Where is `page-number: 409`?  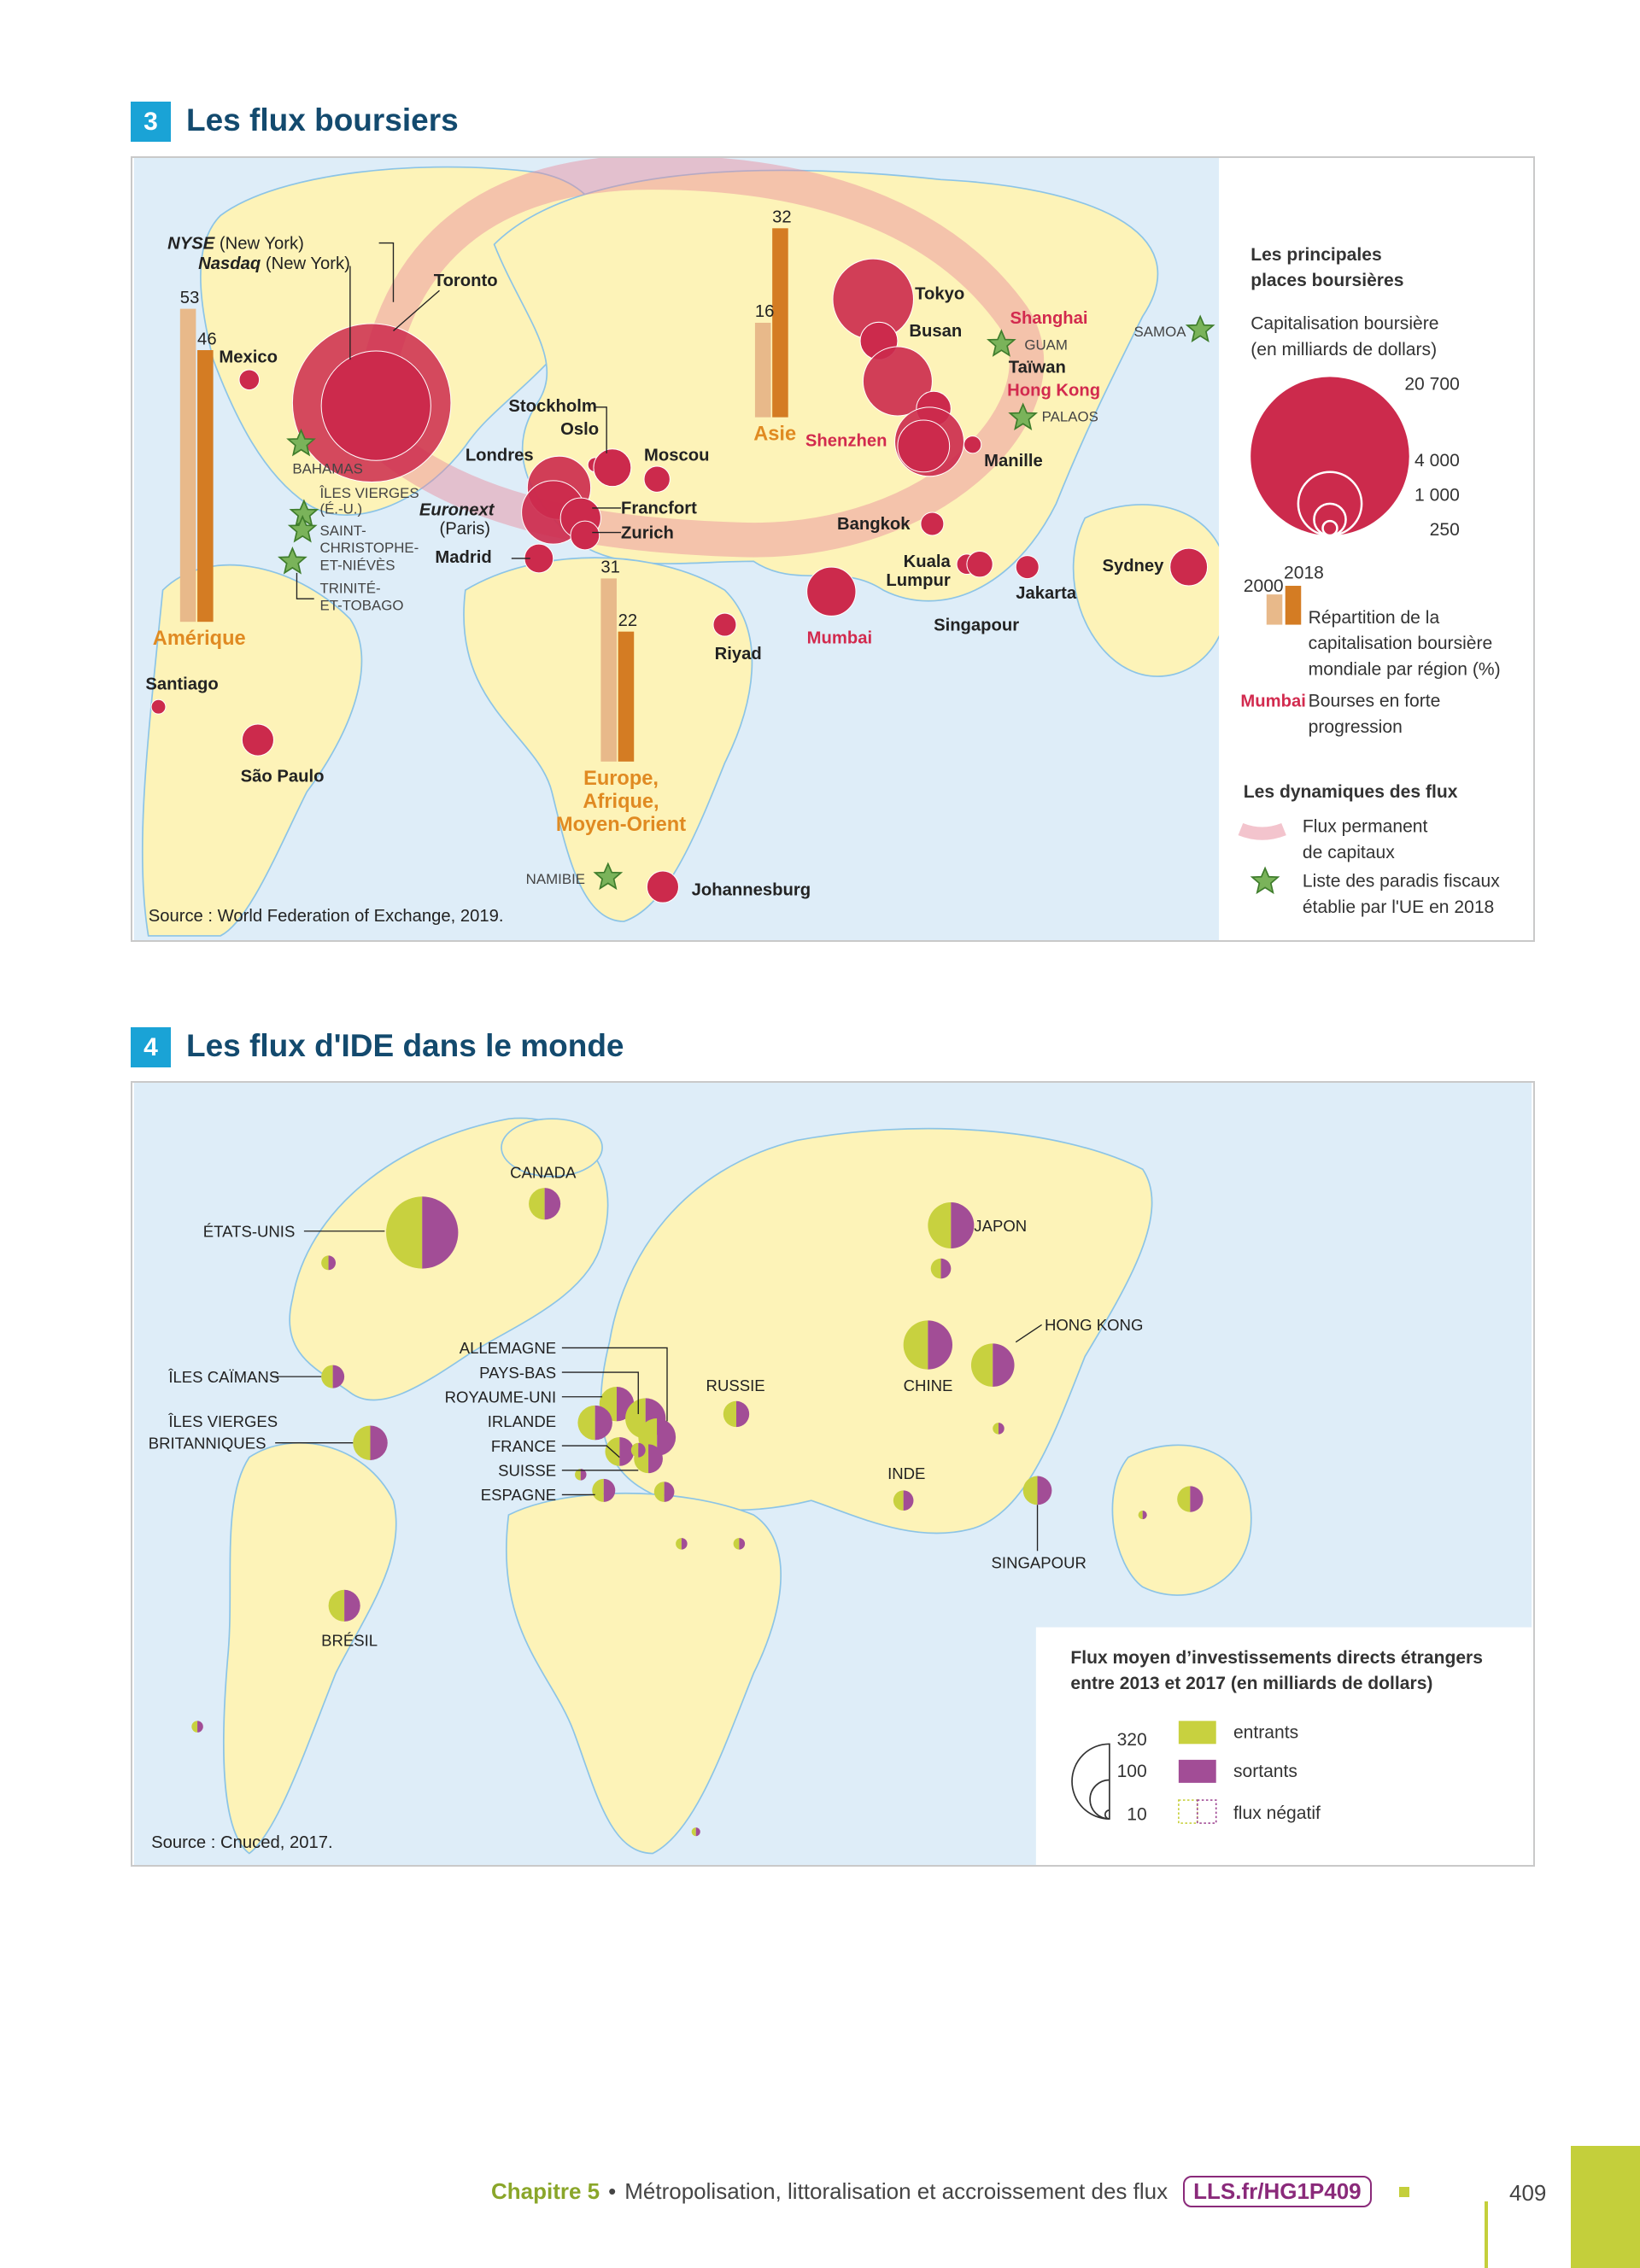 page-number: 409 is located at coordinates (1528, 2193).